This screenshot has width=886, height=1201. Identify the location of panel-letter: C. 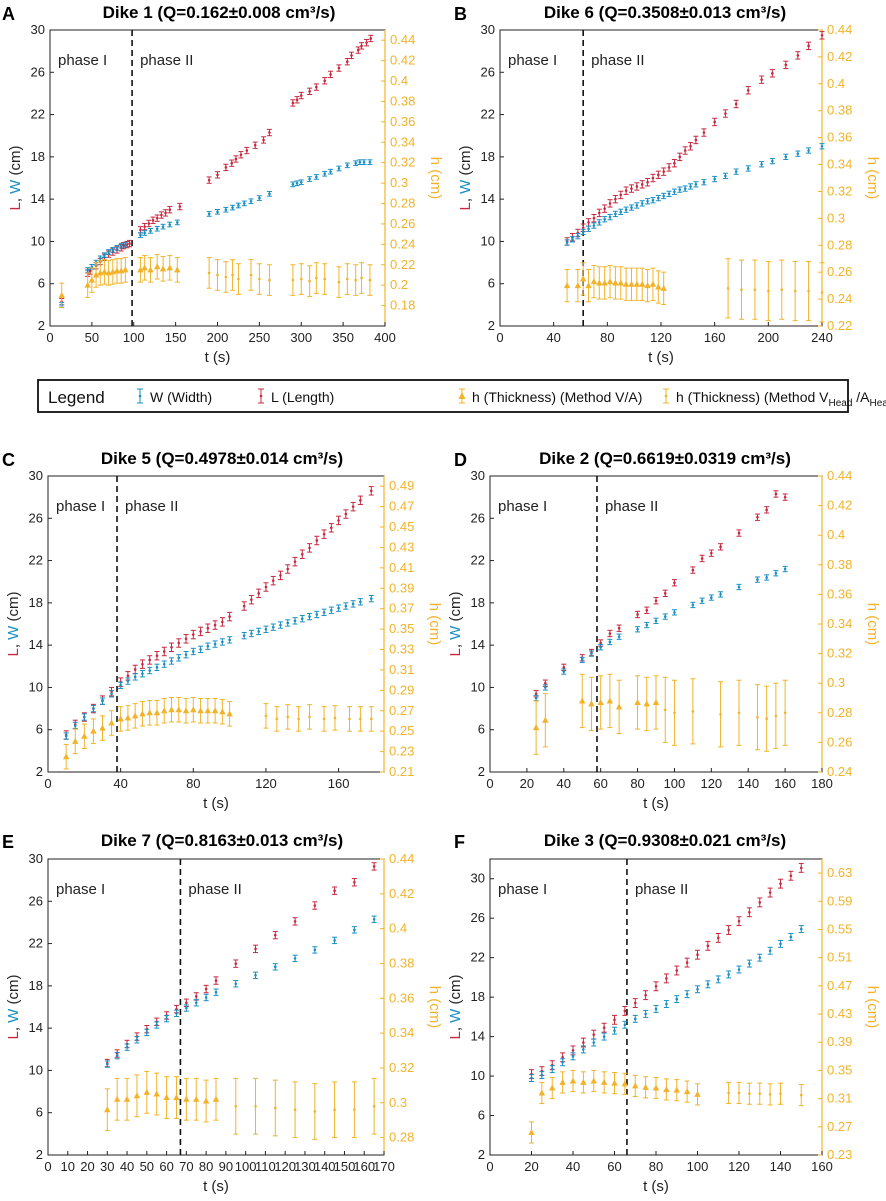
(8, 460).